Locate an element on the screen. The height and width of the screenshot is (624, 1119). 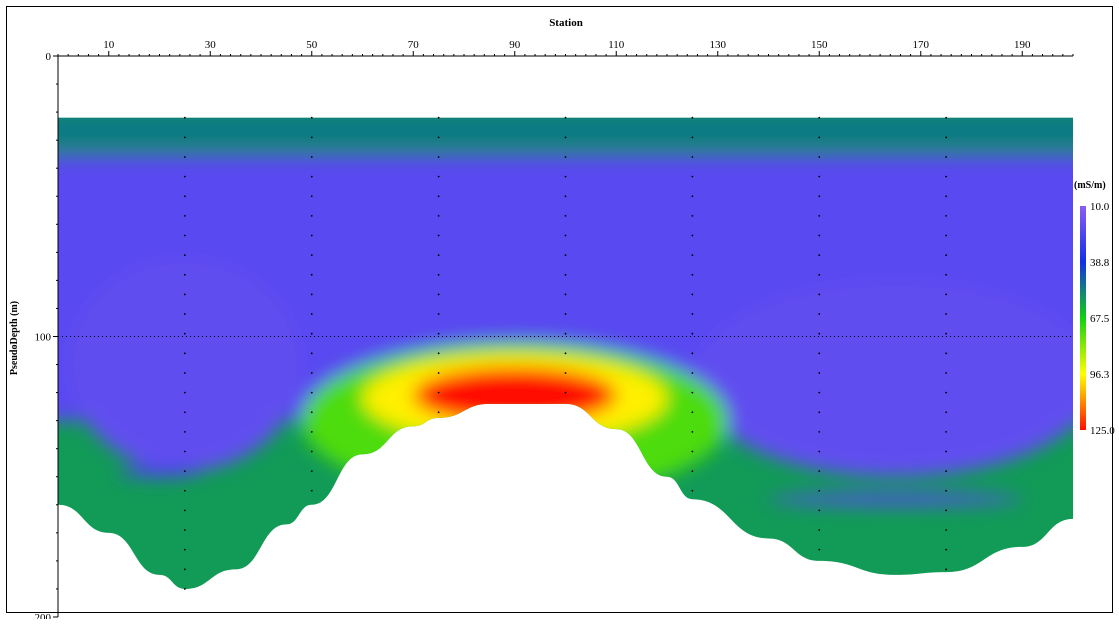
x-tick-label: 10 is located at coordinates (109, 45).